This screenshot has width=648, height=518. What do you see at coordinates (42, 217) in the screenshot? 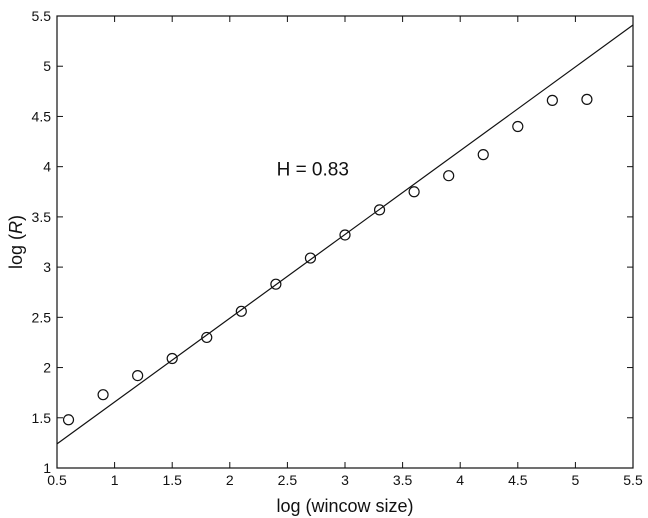
I see `y-tick-label: 3.5` at bounding box center [42, 217].